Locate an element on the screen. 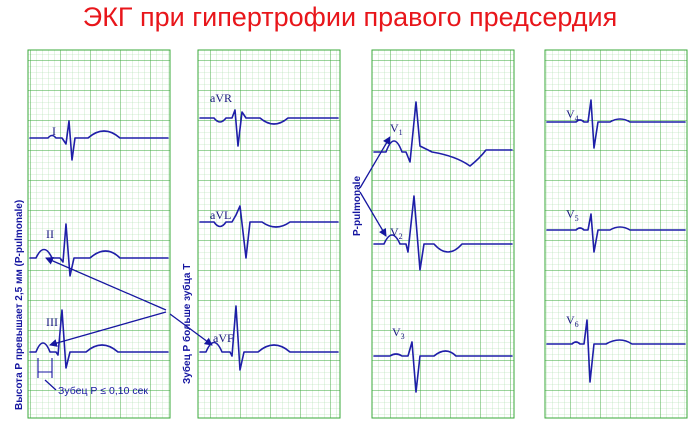  label-lead-i: I is located at coordinates (54, 131).